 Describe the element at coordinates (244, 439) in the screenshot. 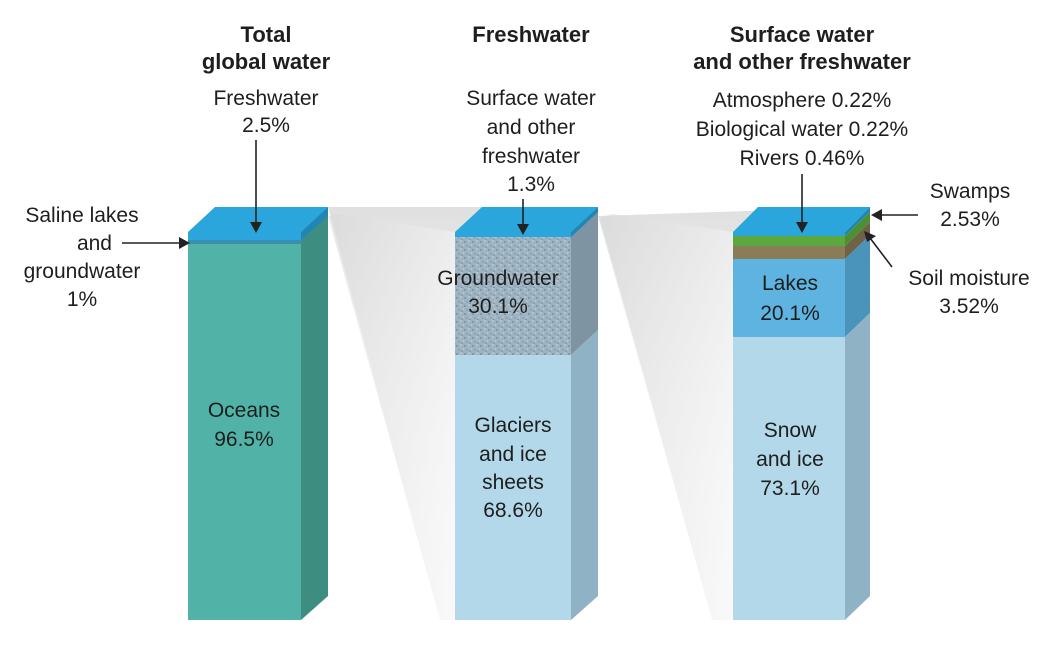

I see `label-oceans-value: 96.5%` at that location.